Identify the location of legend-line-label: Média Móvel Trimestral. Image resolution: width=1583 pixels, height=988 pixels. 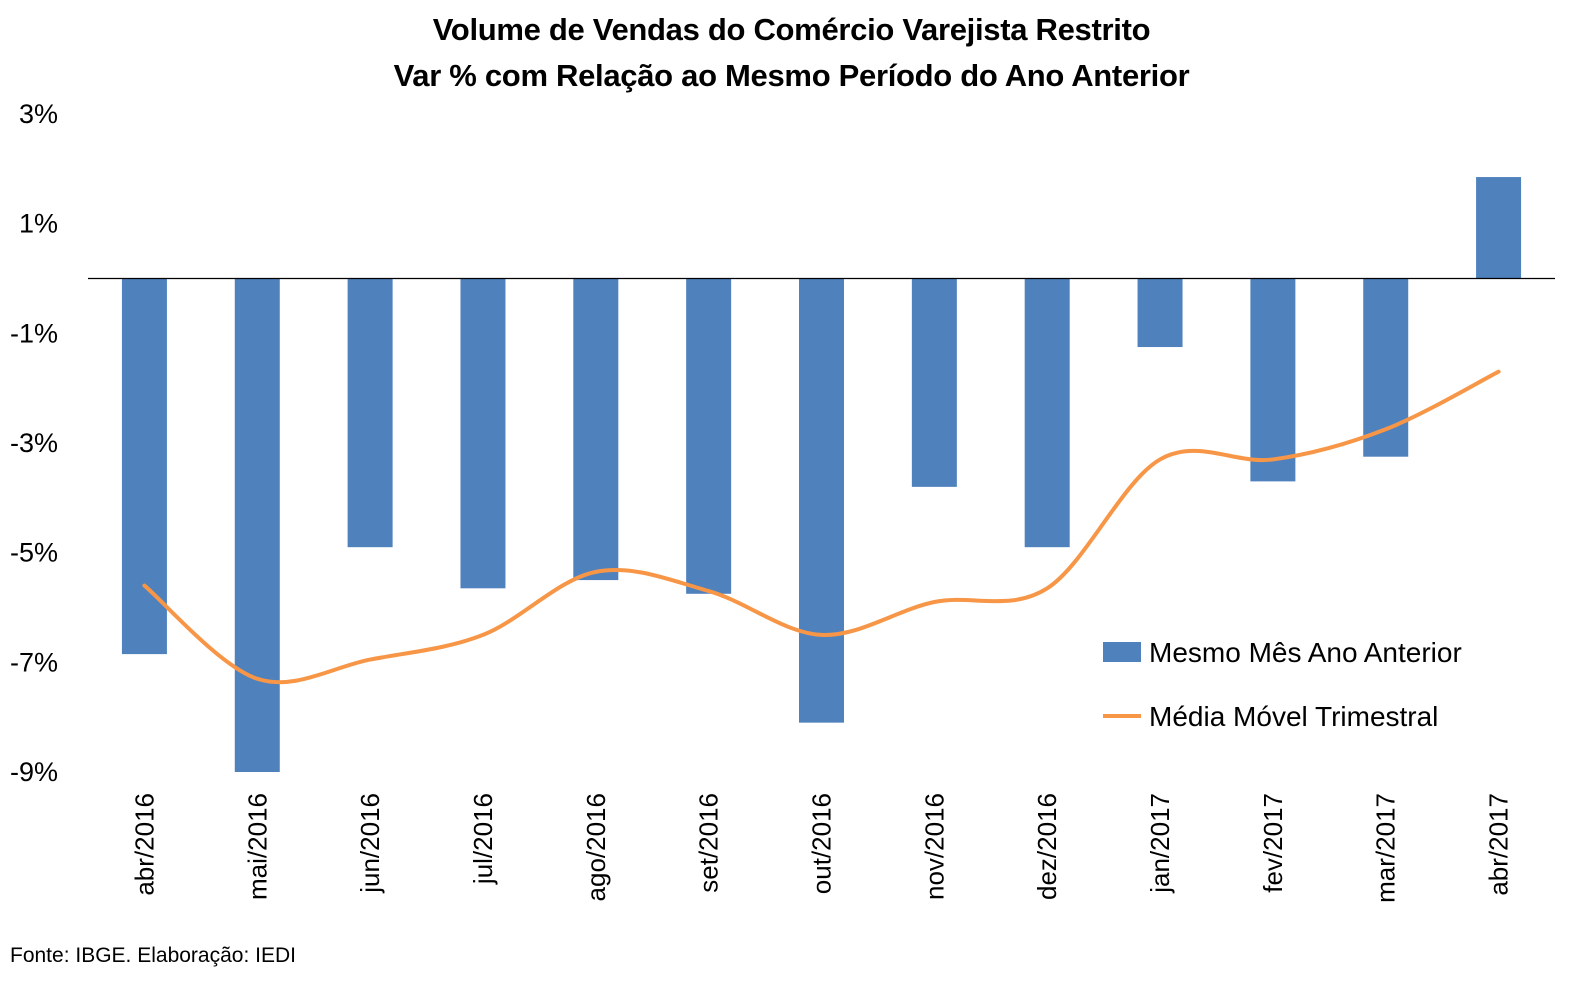
(1293, 716).